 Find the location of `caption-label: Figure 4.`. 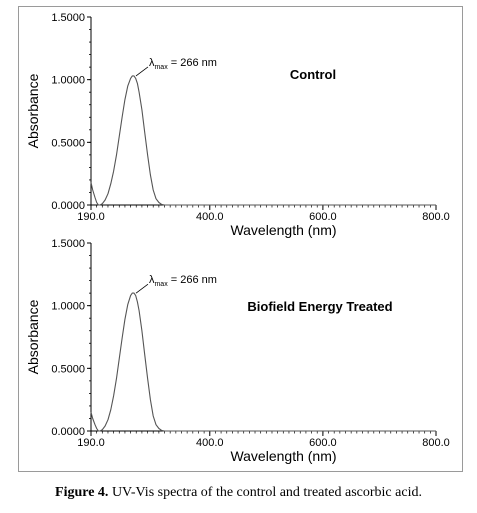

caption-label: Figure 4. is located at coordinates (82, 492).